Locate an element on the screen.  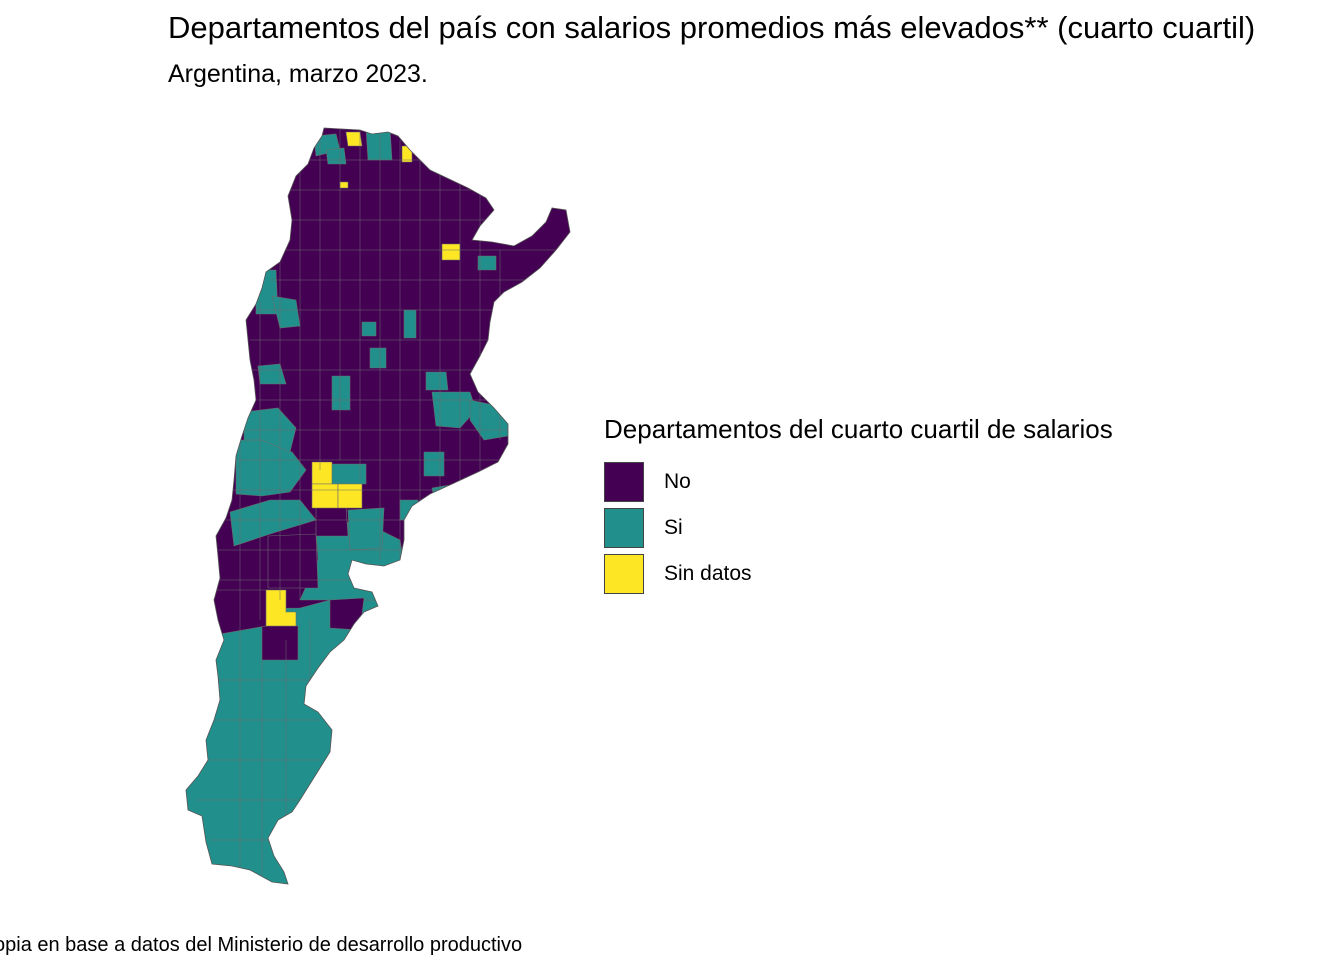
legend-label-no: No is located at coordinates (677, 481).